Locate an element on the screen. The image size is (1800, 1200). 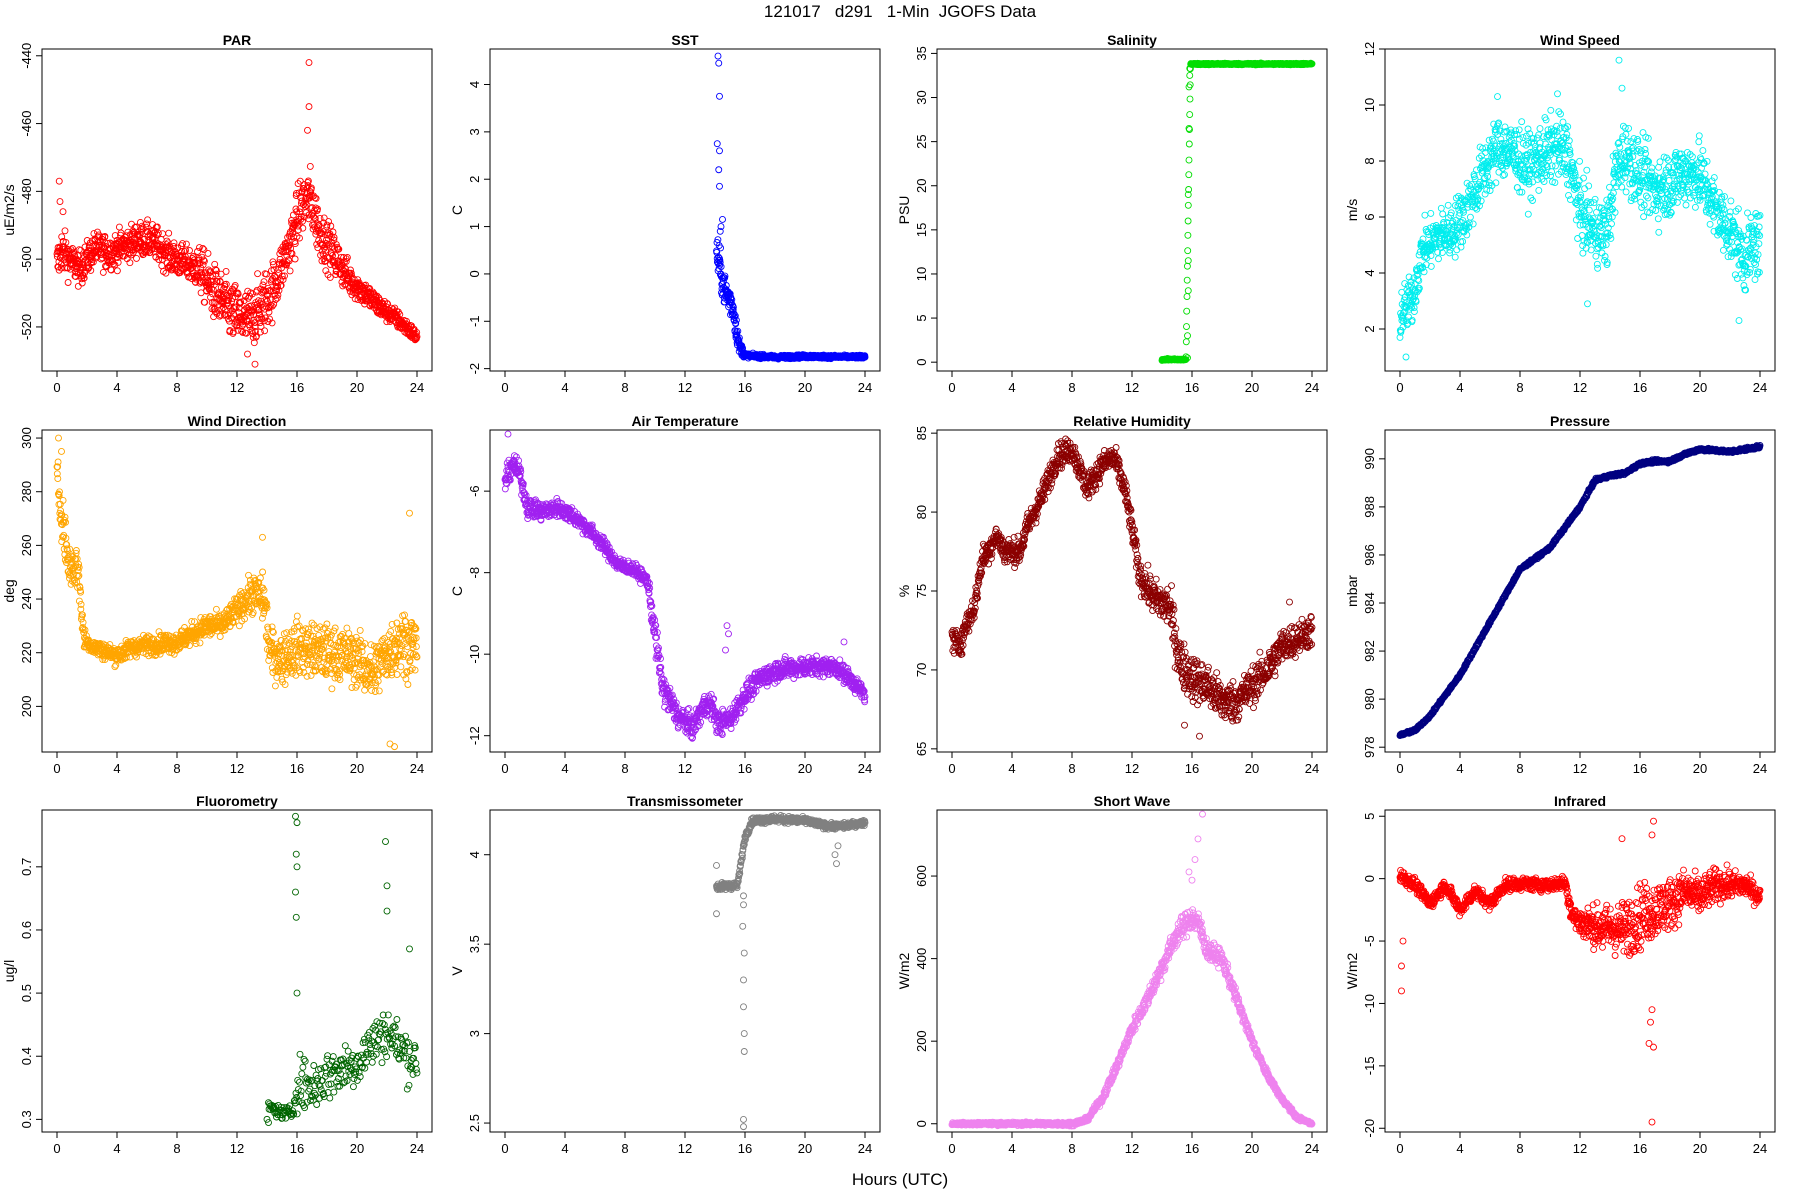
panel-title: Salinity is located at coordinates (1132, 40).